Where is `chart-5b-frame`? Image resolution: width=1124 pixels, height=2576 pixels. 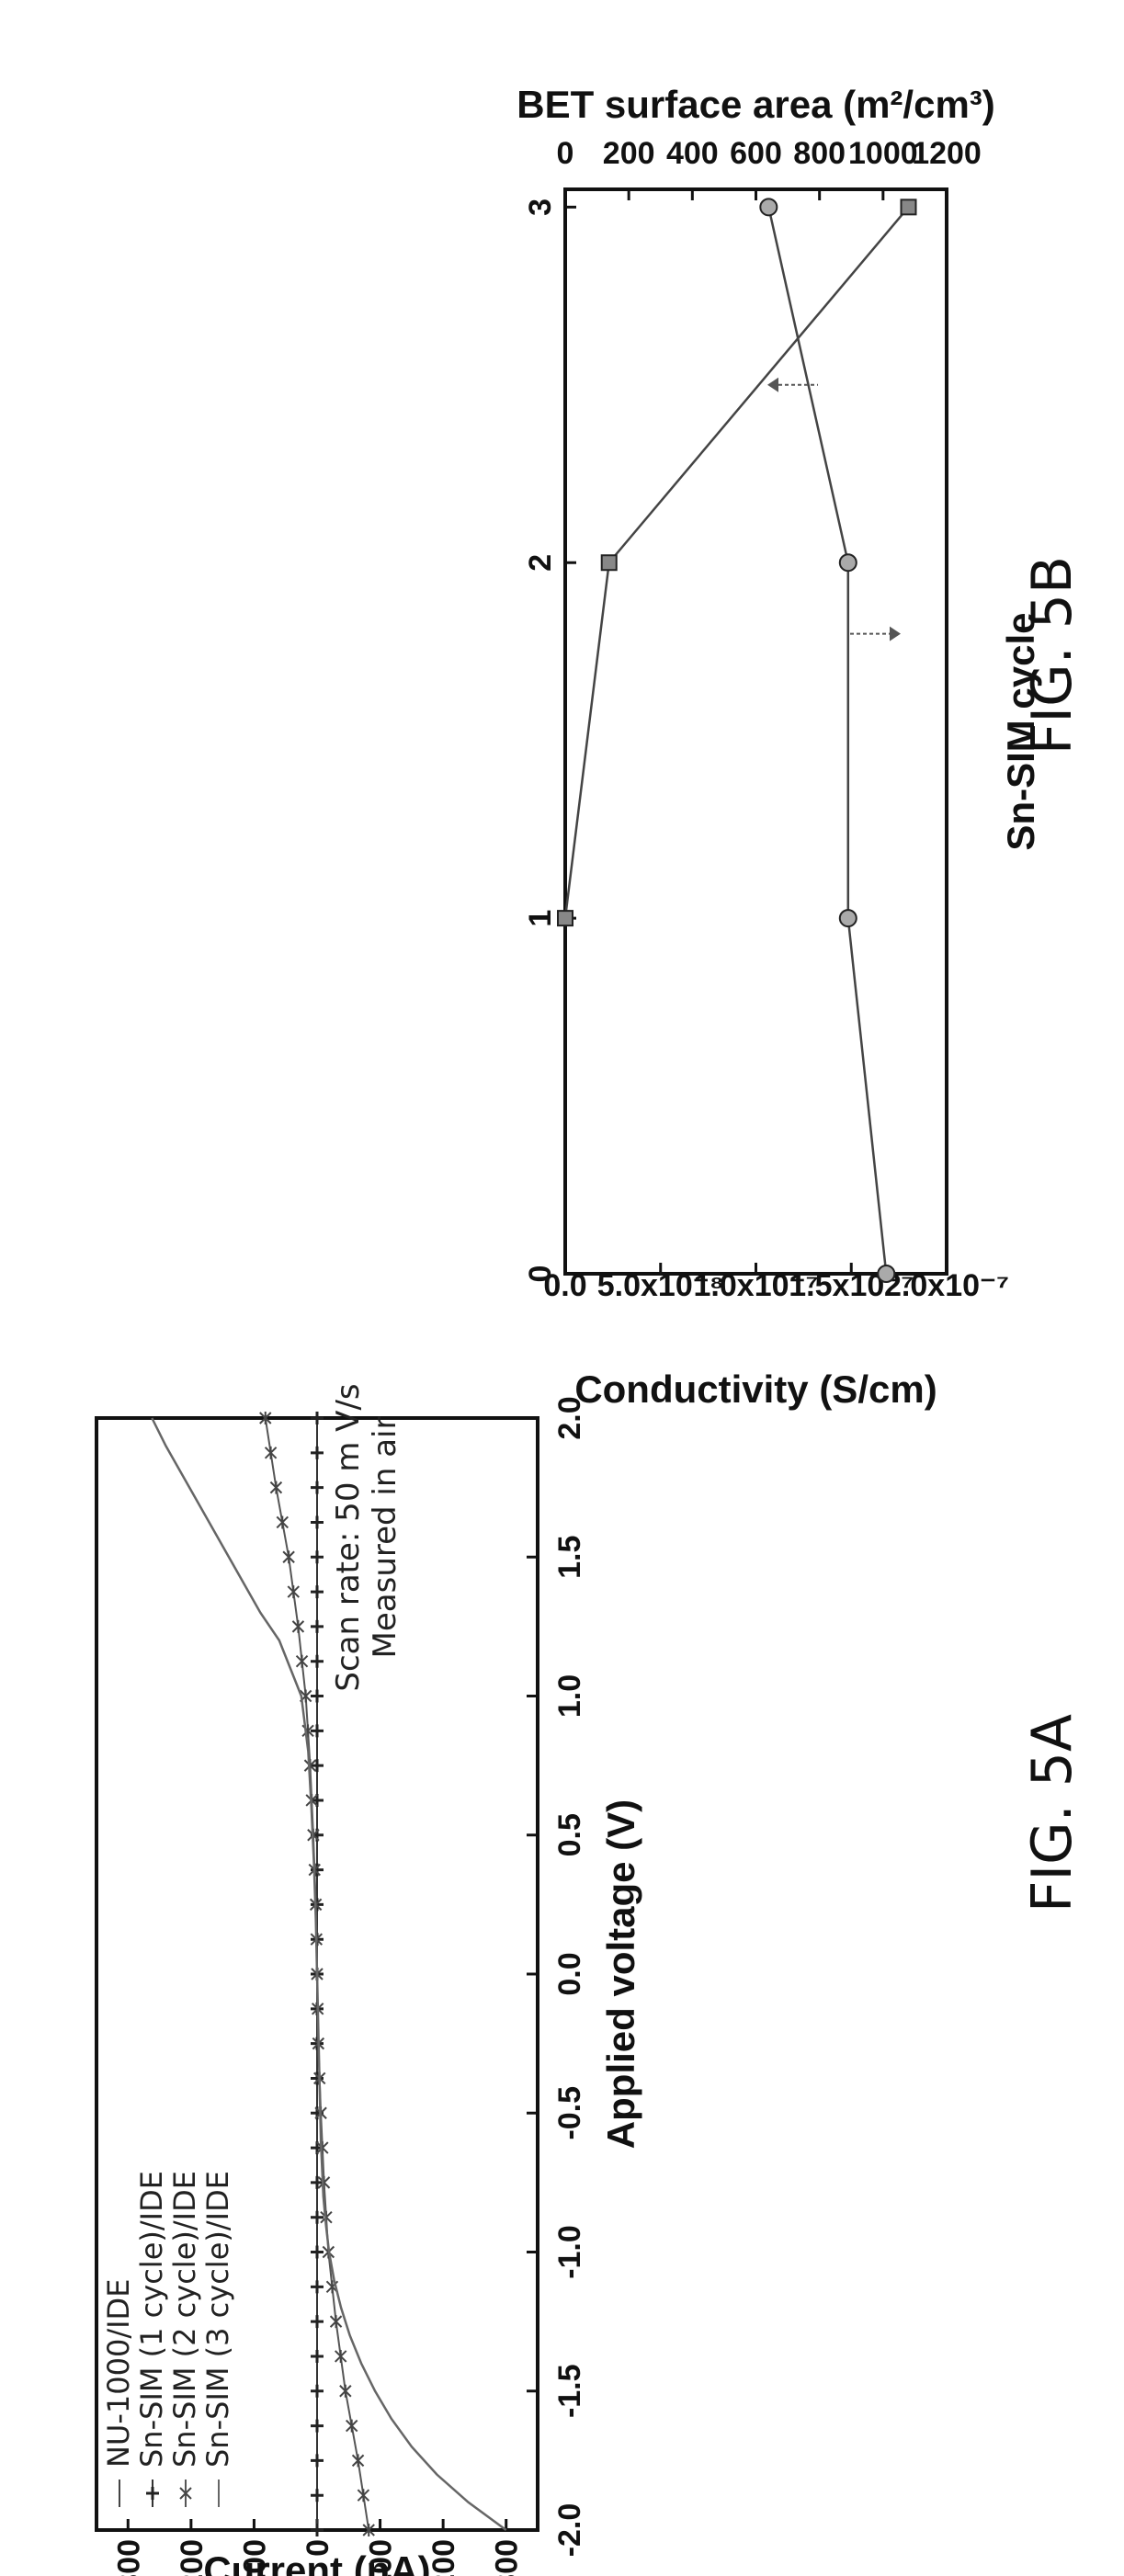
chart-5b-frame is located at coordinates (755, 731).